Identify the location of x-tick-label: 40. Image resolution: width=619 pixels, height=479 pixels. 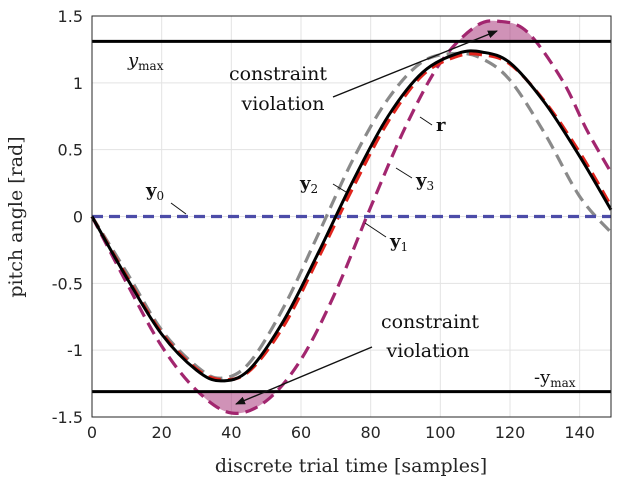
(231, 432).